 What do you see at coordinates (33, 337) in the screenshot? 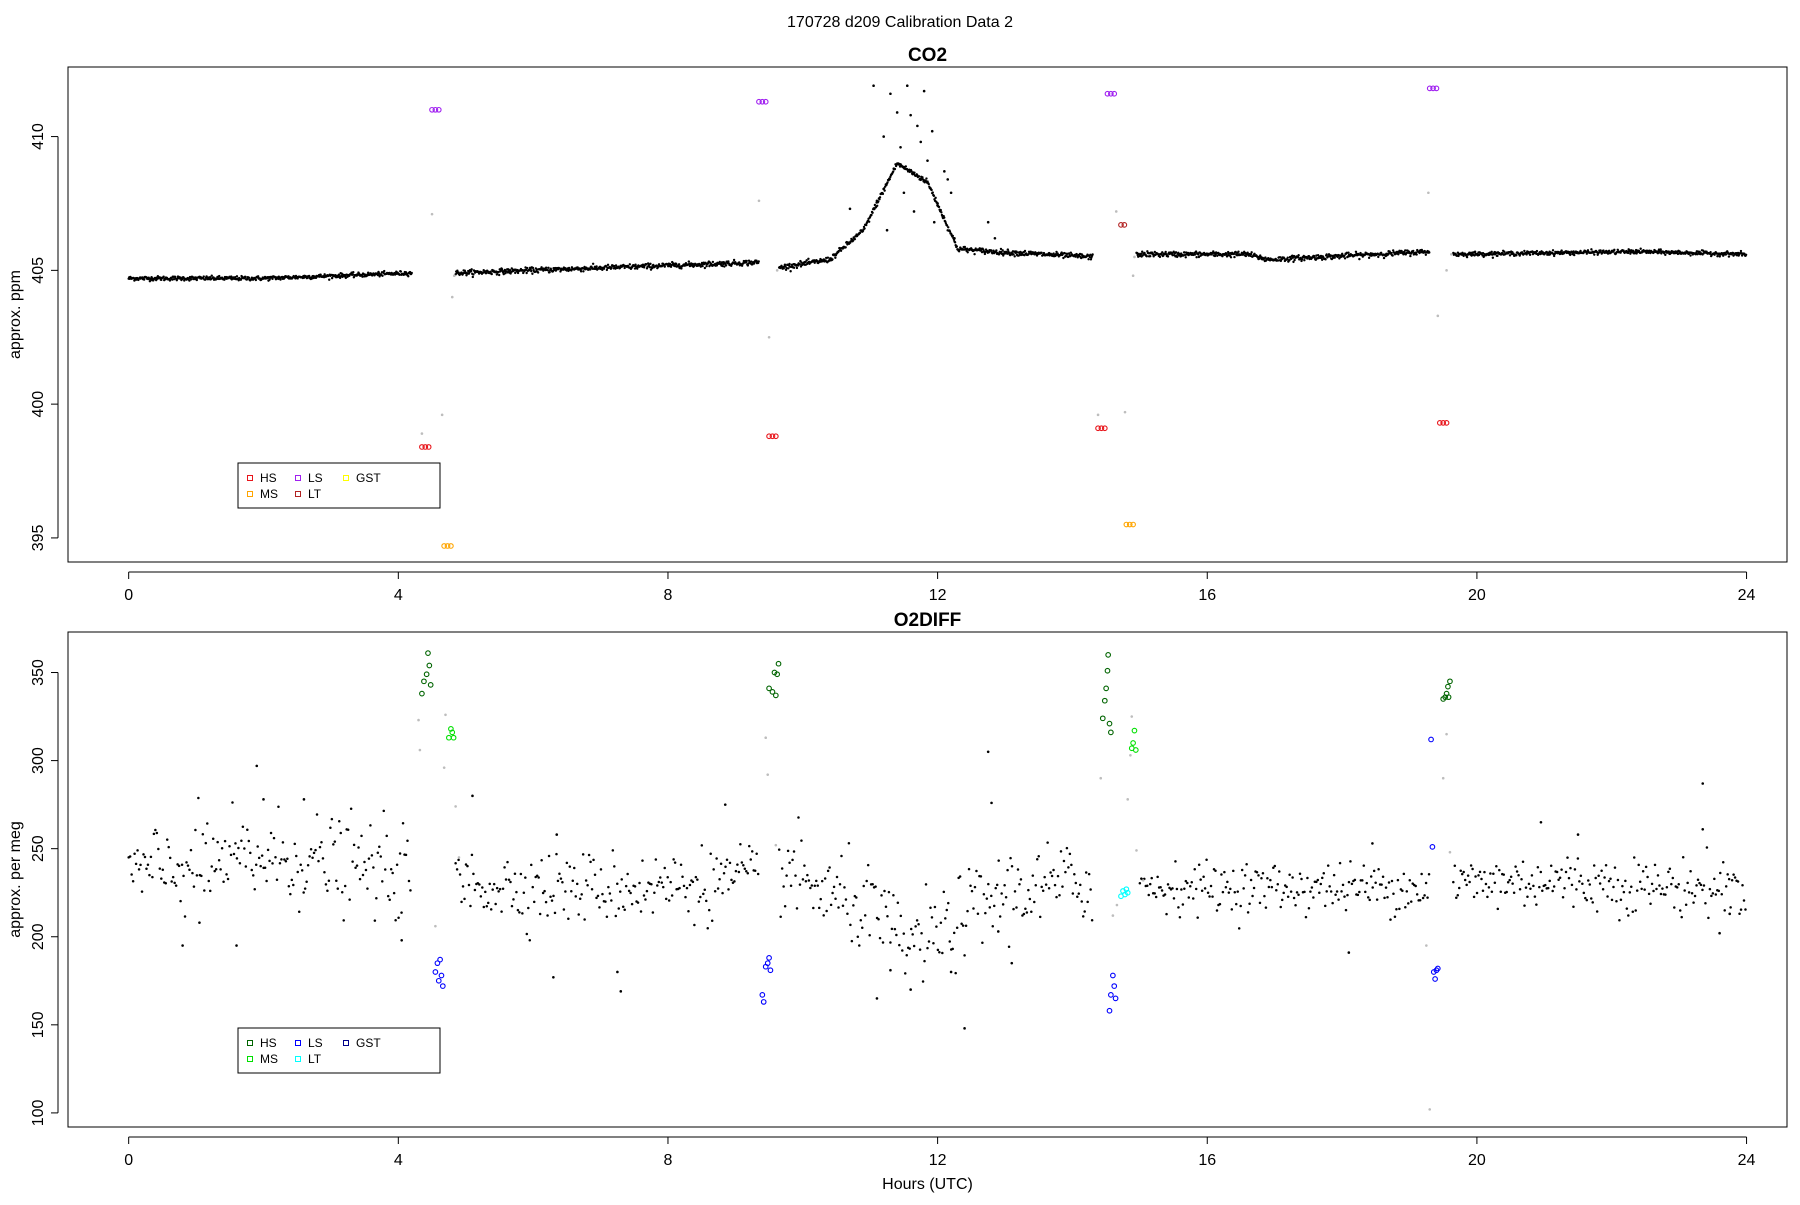
I see `y-axis: 395 400 405 410 approx. ppm` at bounding box center [33, 337].